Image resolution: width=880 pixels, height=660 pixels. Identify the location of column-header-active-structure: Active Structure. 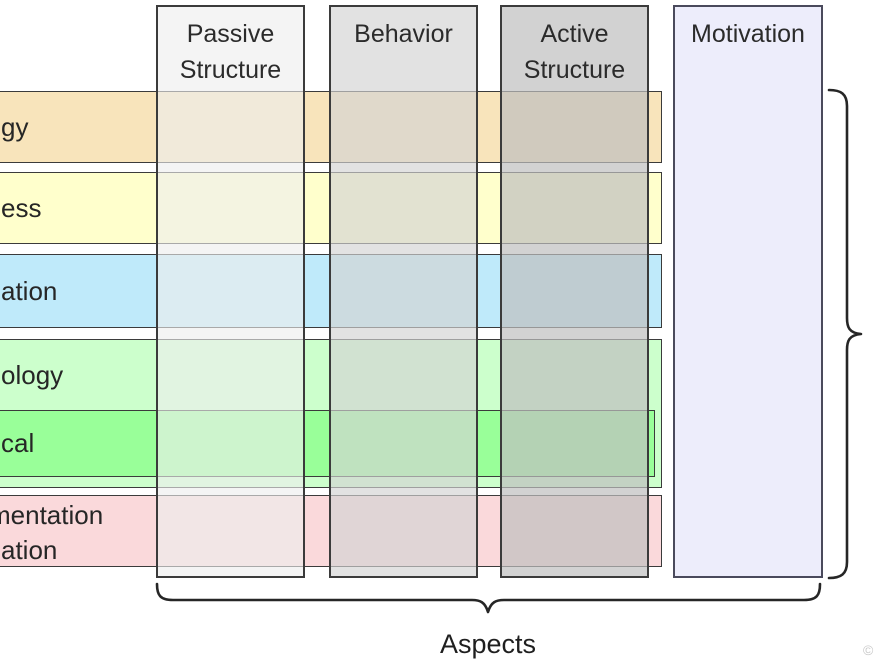
(574, 47).